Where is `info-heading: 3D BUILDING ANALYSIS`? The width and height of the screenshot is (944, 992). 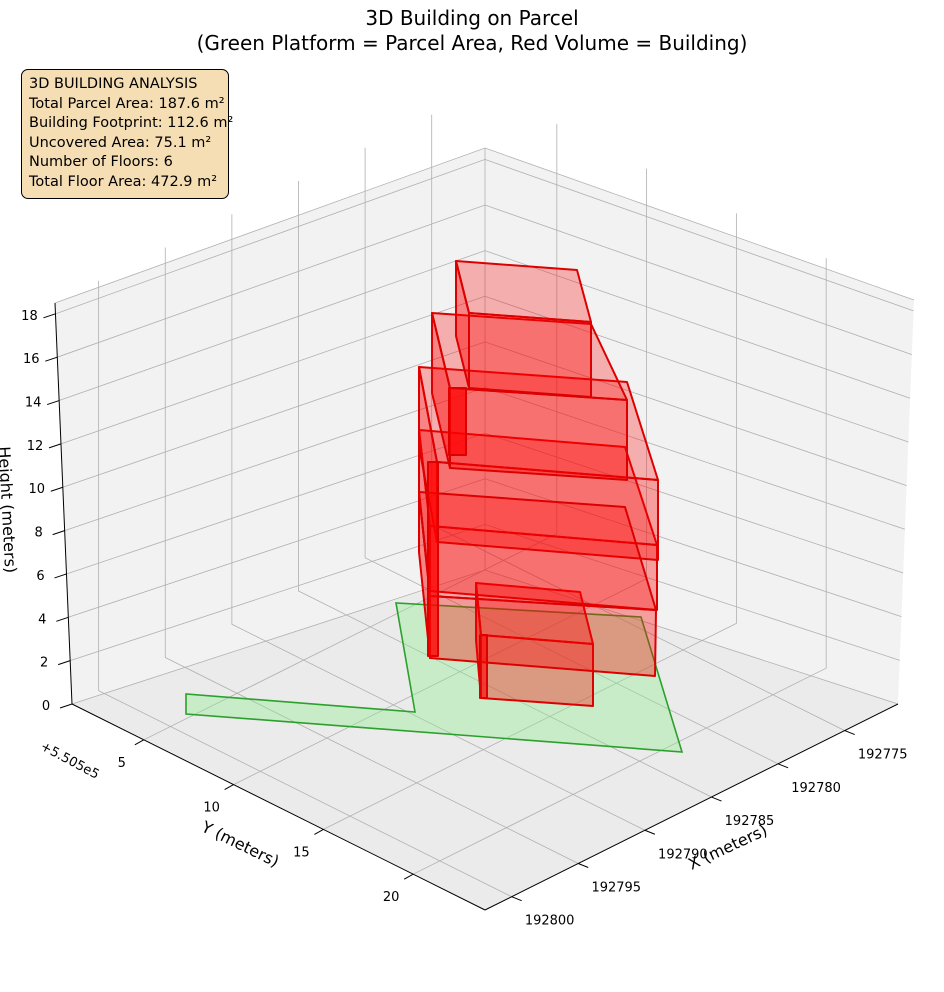
info-heading: 3D BUILDING ANALYSIS is located at coordinates (113, 84).